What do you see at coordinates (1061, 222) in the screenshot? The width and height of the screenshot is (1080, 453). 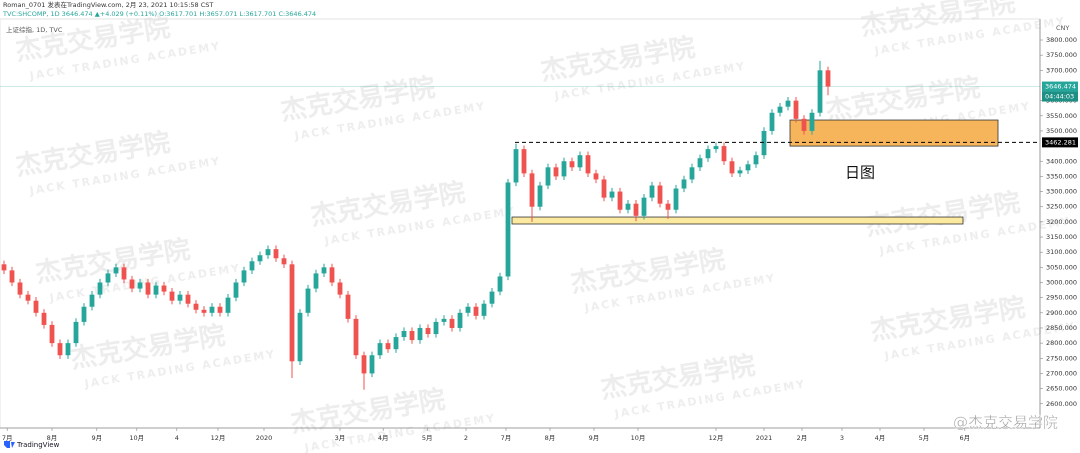 I see `y-tick-label: 3200.000` at bounding box center [1061, 222].